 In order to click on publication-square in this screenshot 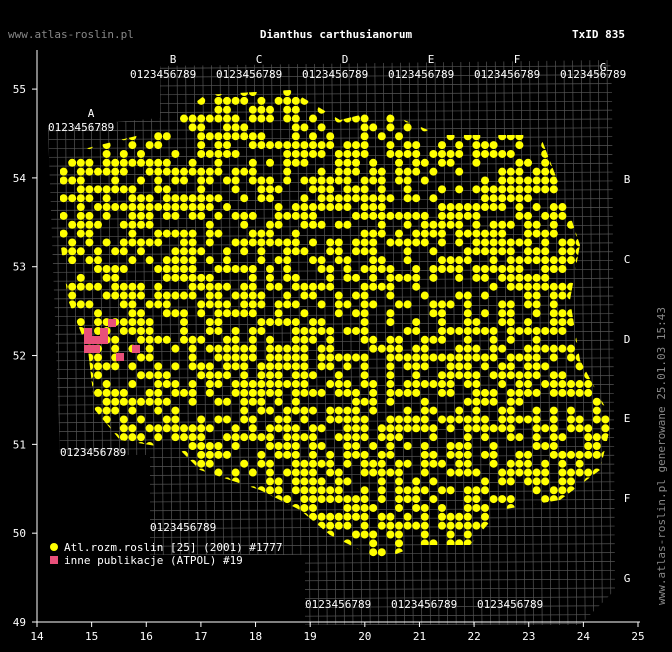, I will do `click(88, 332)`.